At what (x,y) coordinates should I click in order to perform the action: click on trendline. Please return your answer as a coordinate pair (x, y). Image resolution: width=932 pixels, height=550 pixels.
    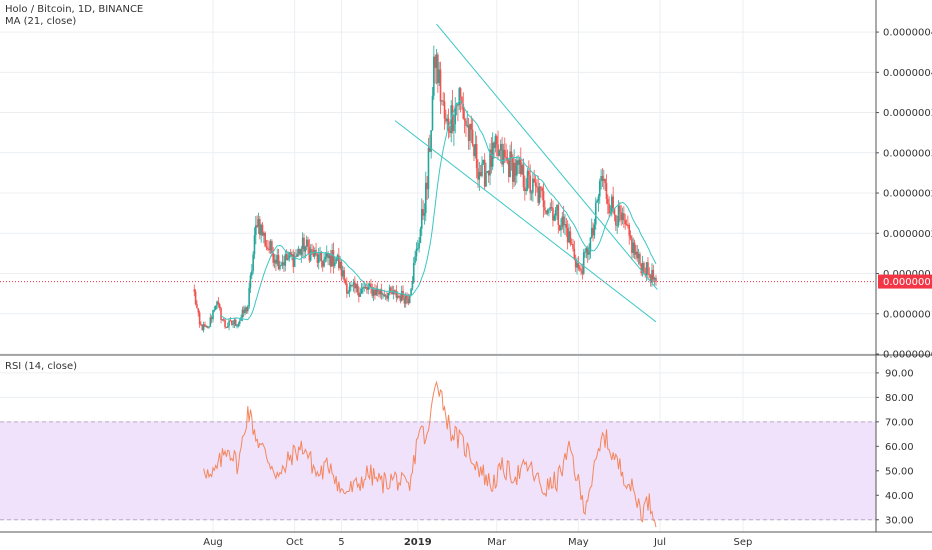
    Looking at the image, I should click on (525, 221).